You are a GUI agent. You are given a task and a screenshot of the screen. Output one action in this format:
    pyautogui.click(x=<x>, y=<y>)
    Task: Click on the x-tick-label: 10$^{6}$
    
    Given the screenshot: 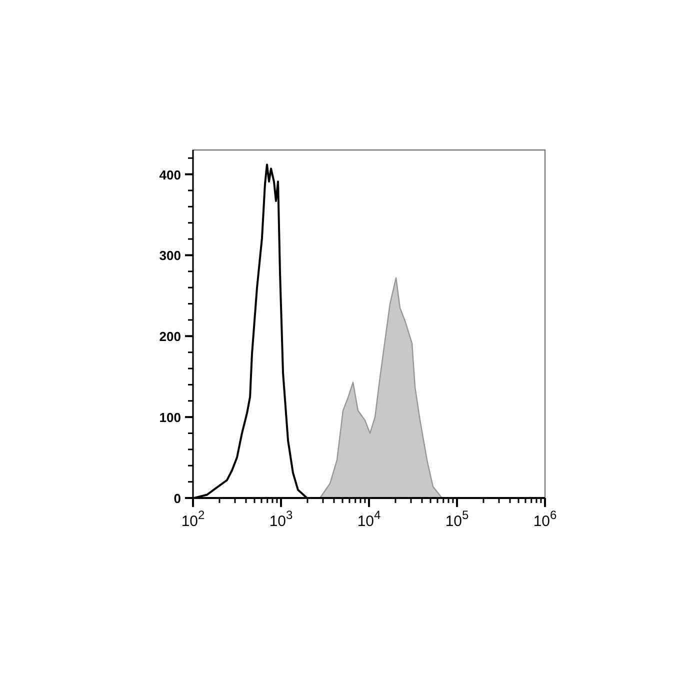 What is the action you would take?
    pyautogui.click(x=545, y=519)
    